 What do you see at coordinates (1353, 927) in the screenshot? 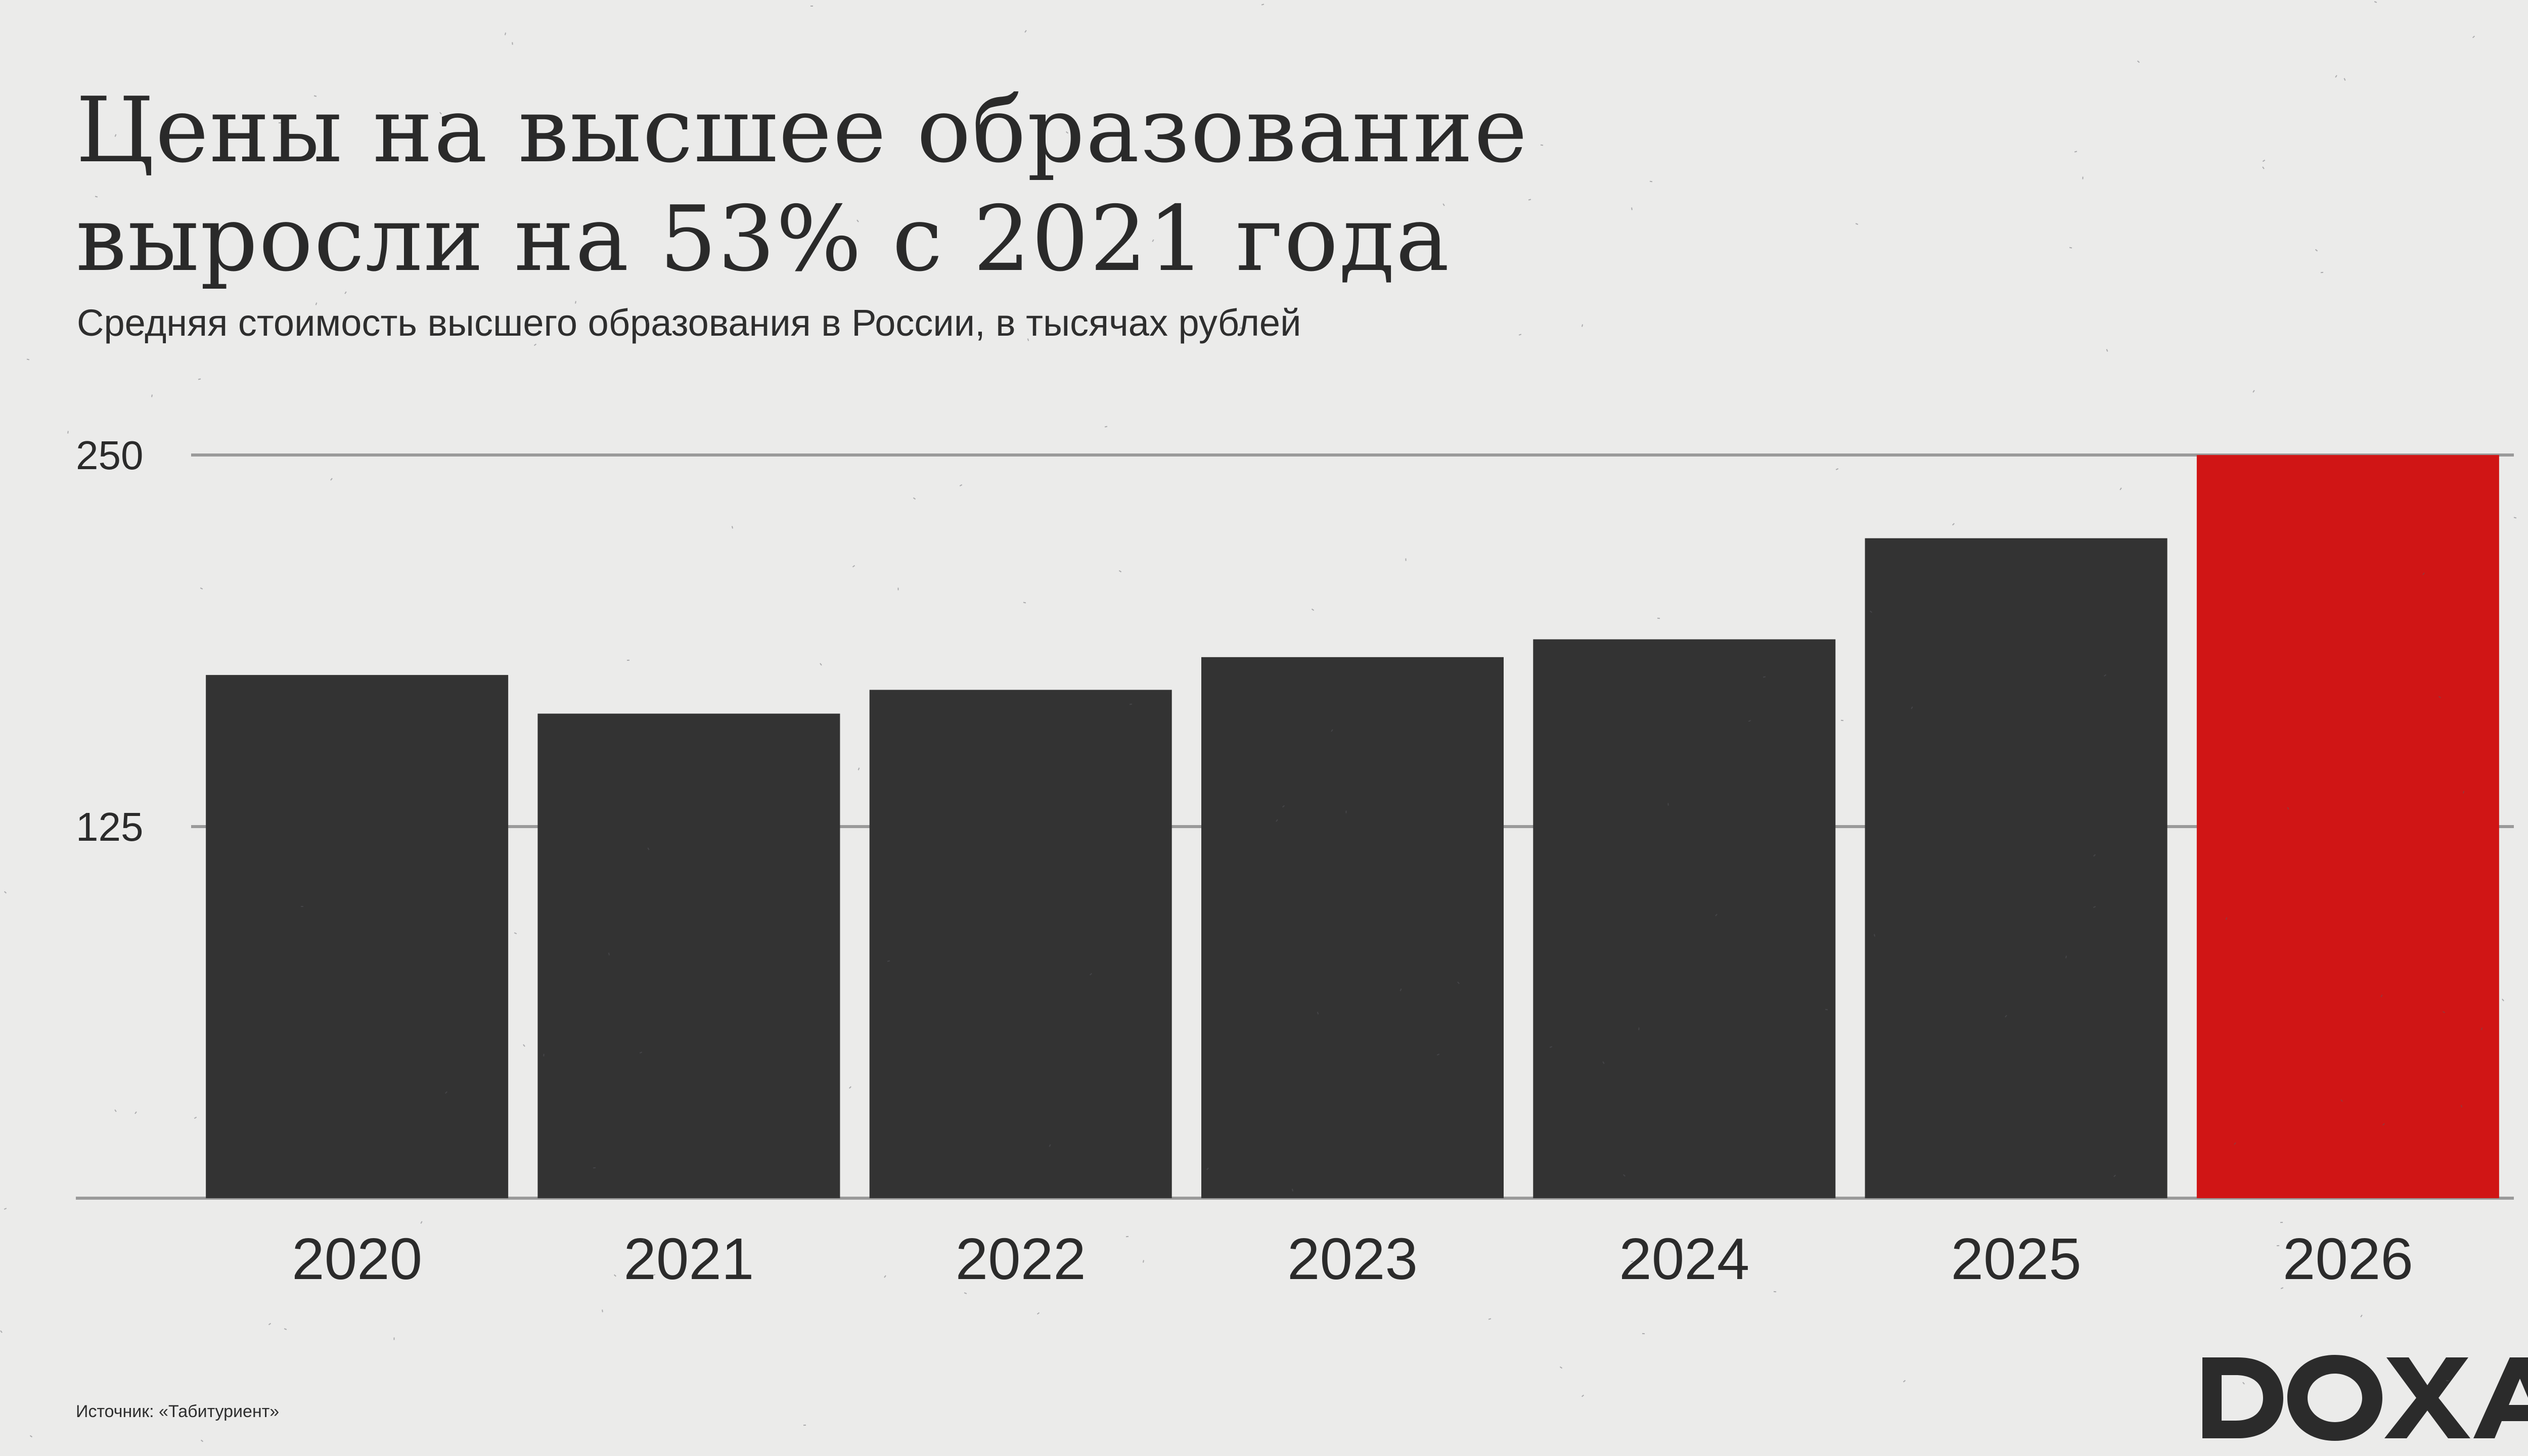
I see `bar-2023` at bounding box center [1353, 927].